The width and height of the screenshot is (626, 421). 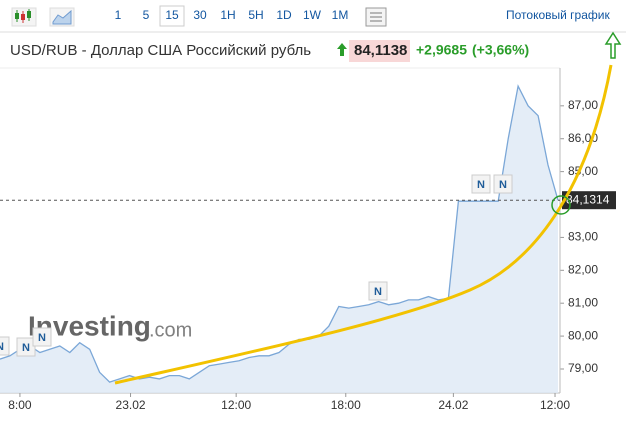 I want to click on y-tick-label: 85,00, so click(x=583, y=171).